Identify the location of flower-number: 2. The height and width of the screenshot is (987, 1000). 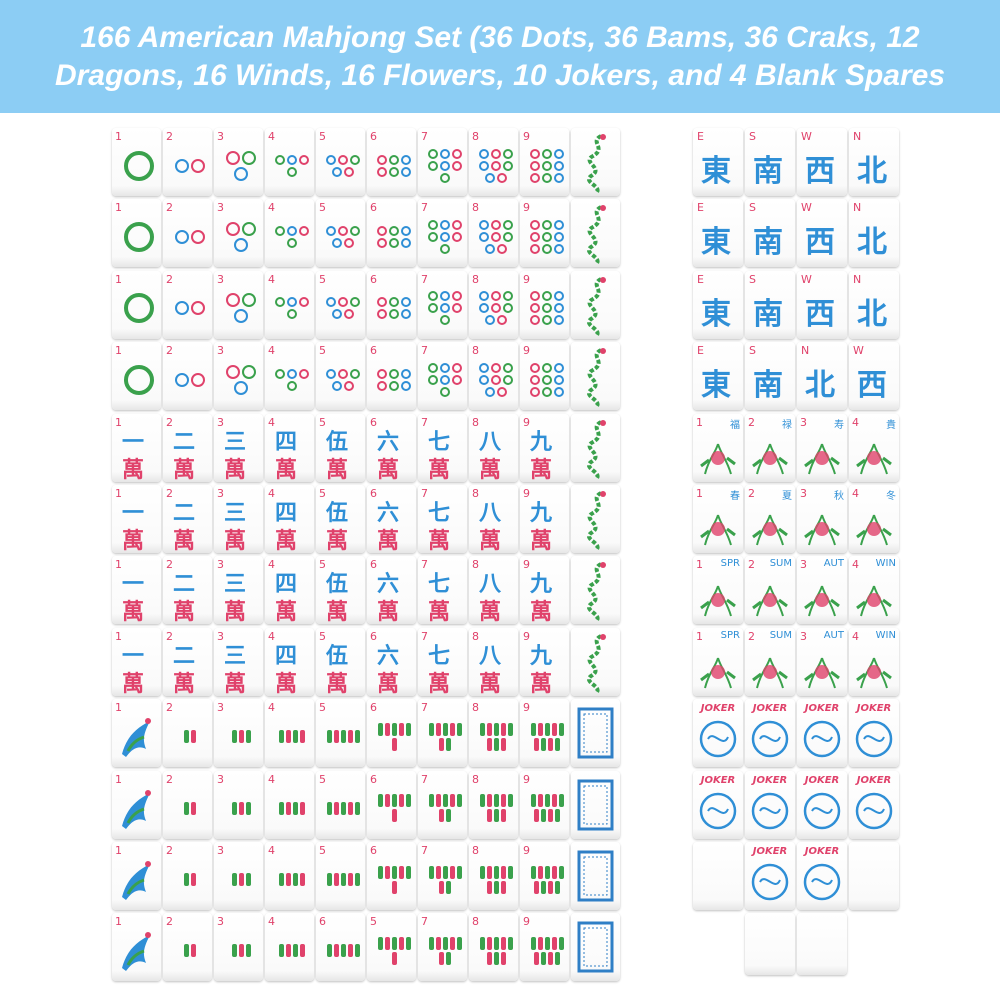
(751, 493).